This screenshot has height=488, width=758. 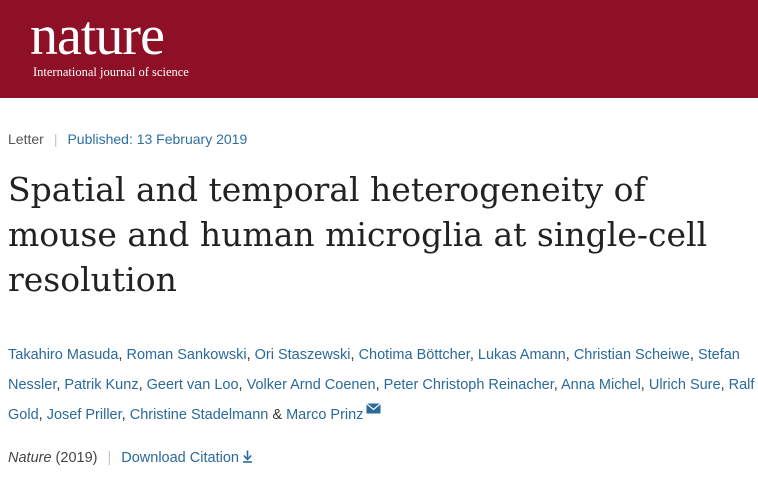 I want to click on author-link: Takahiro Masuda, so click(x=63, y=355).